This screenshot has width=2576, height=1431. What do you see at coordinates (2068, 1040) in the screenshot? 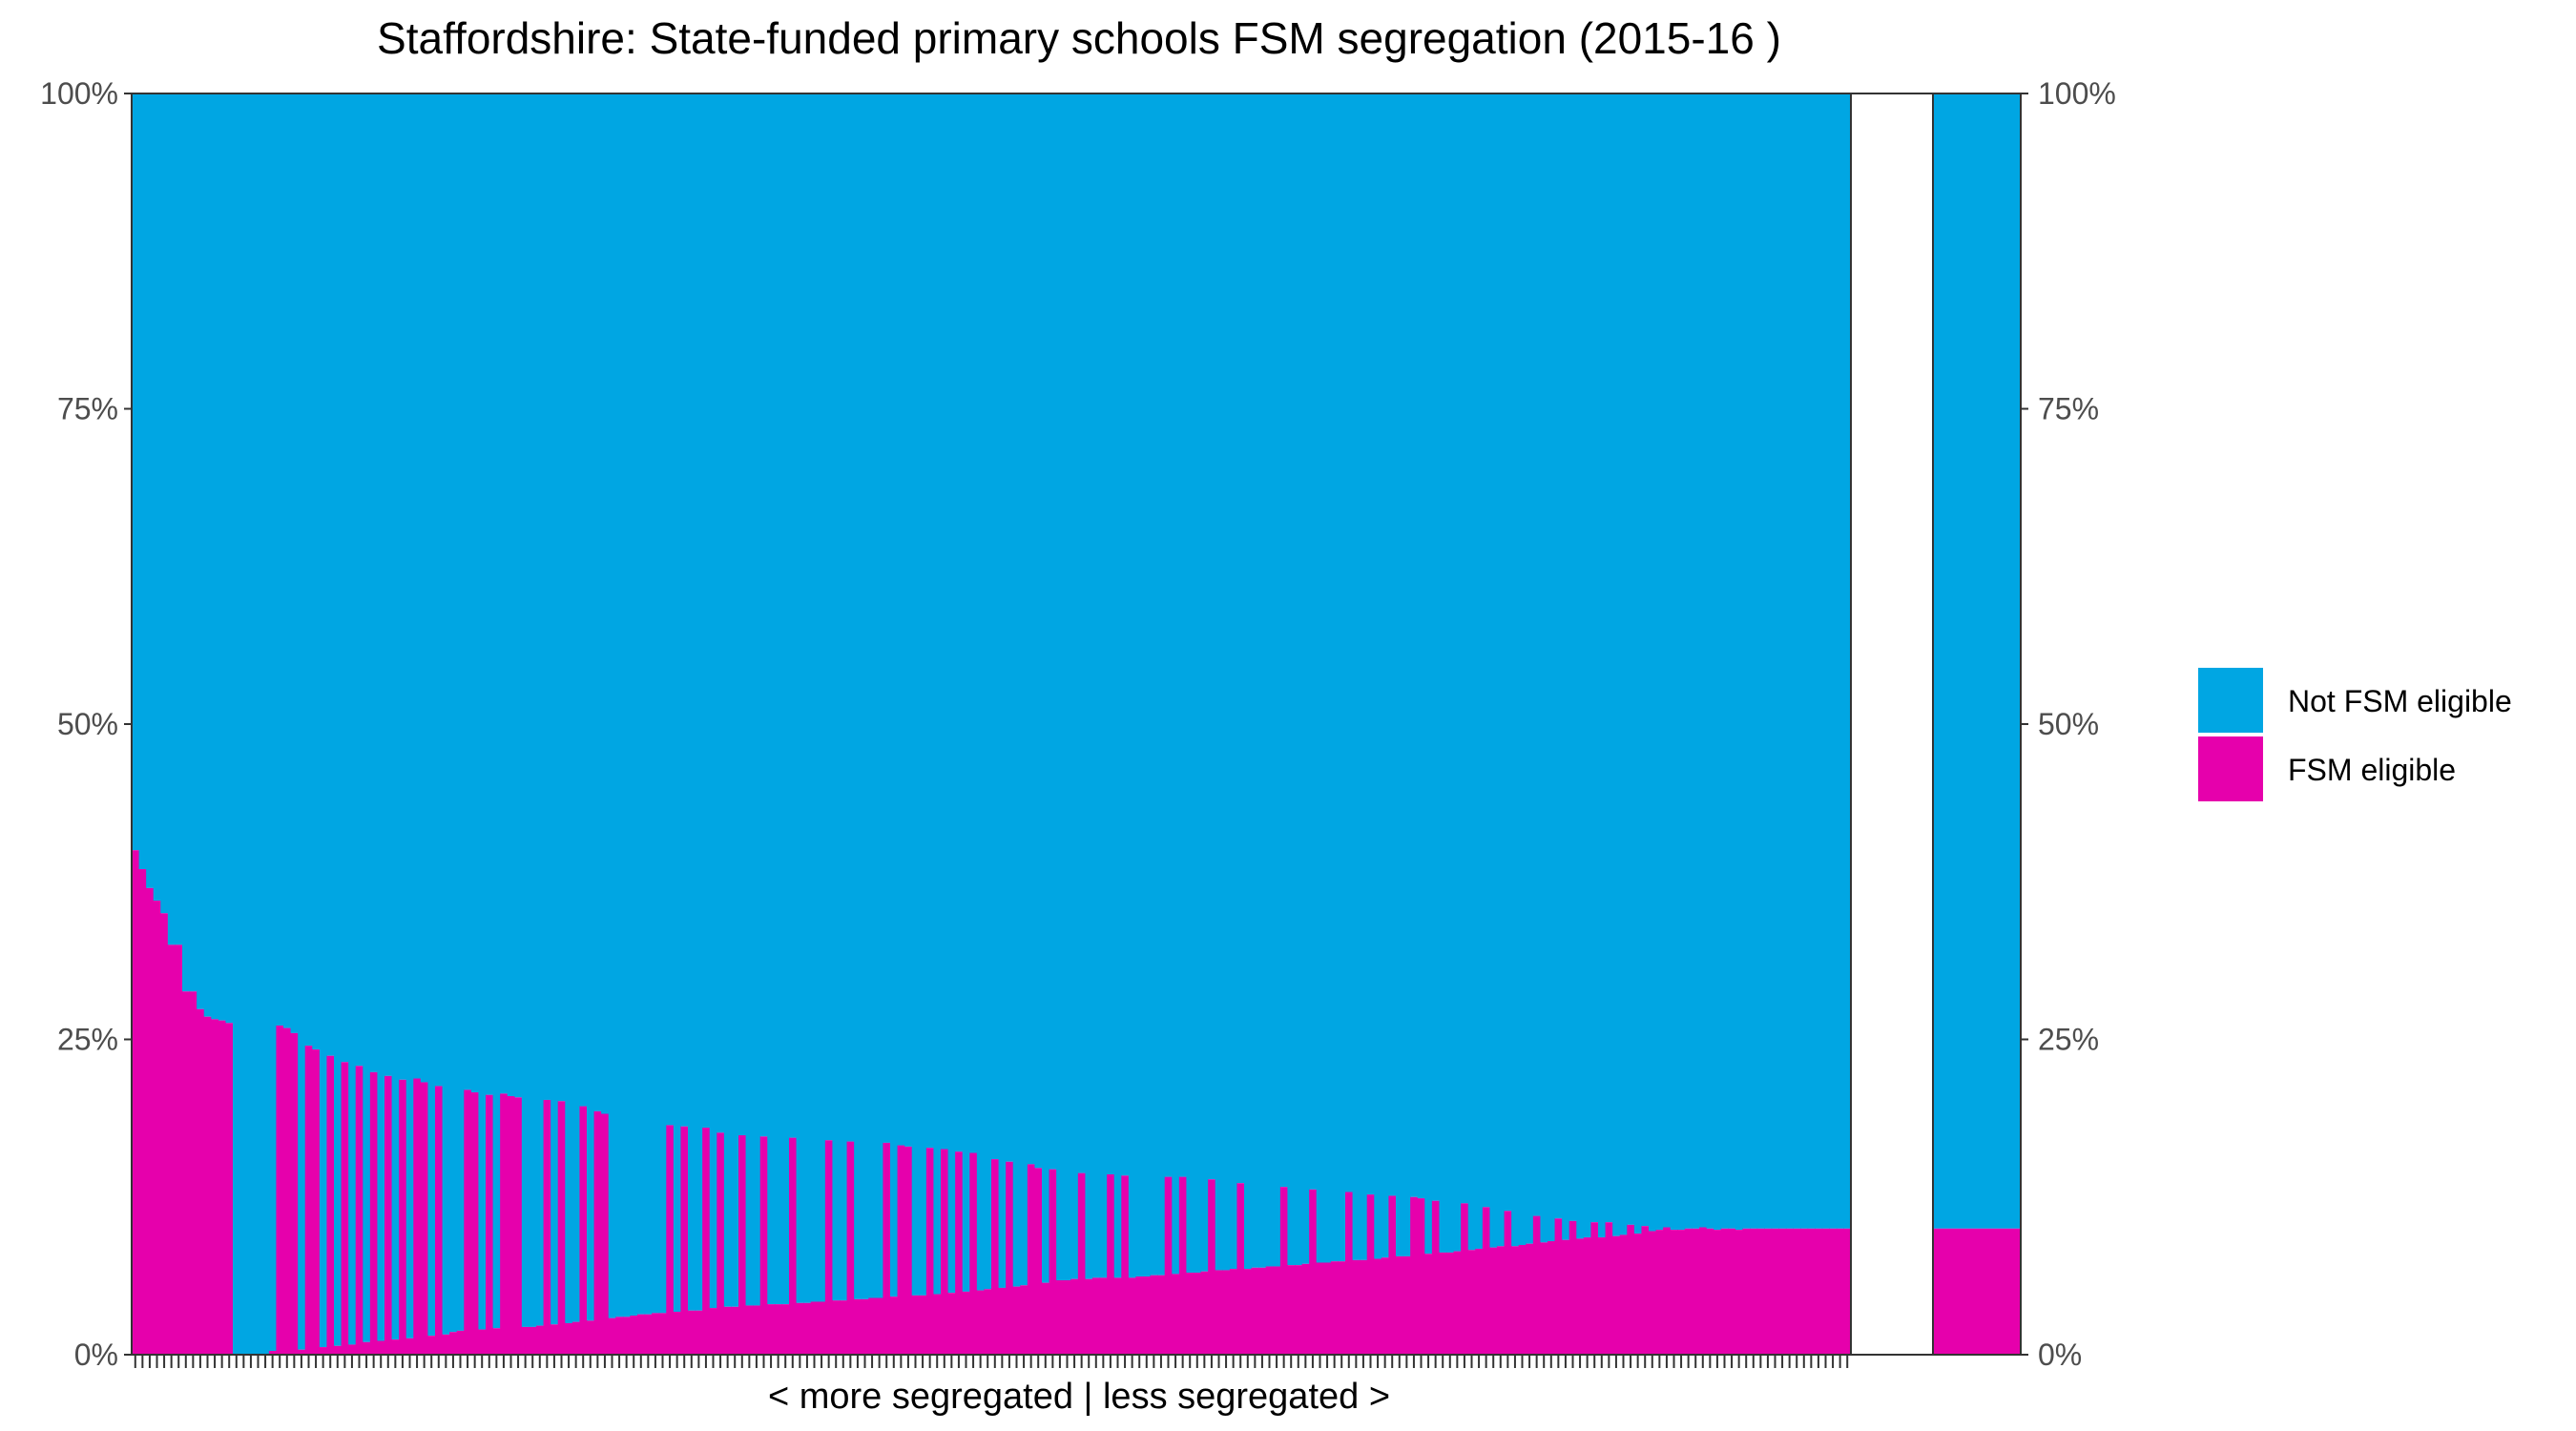
I see `y-tick-label-right: 25%` at bounding box center [2068, 1040].